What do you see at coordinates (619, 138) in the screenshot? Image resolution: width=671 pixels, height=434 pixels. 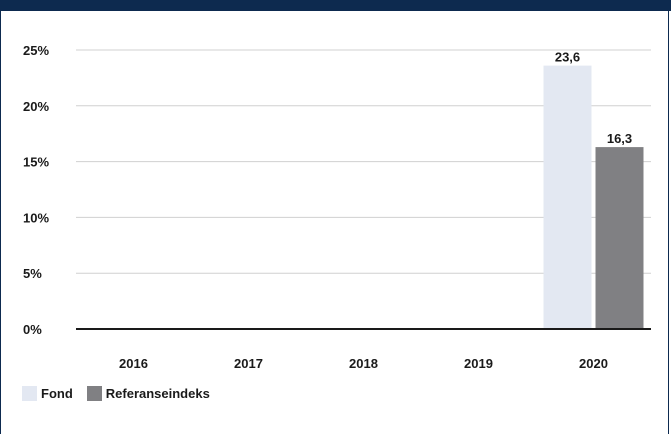 I see `data-label: 16,3` at bounding box center [619, 138].